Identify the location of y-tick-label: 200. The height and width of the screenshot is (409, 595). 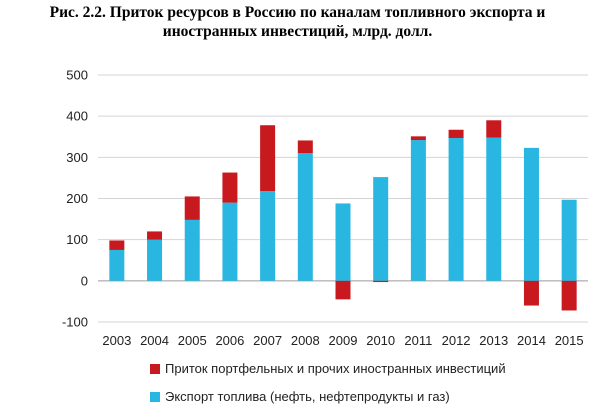
(77, 198).